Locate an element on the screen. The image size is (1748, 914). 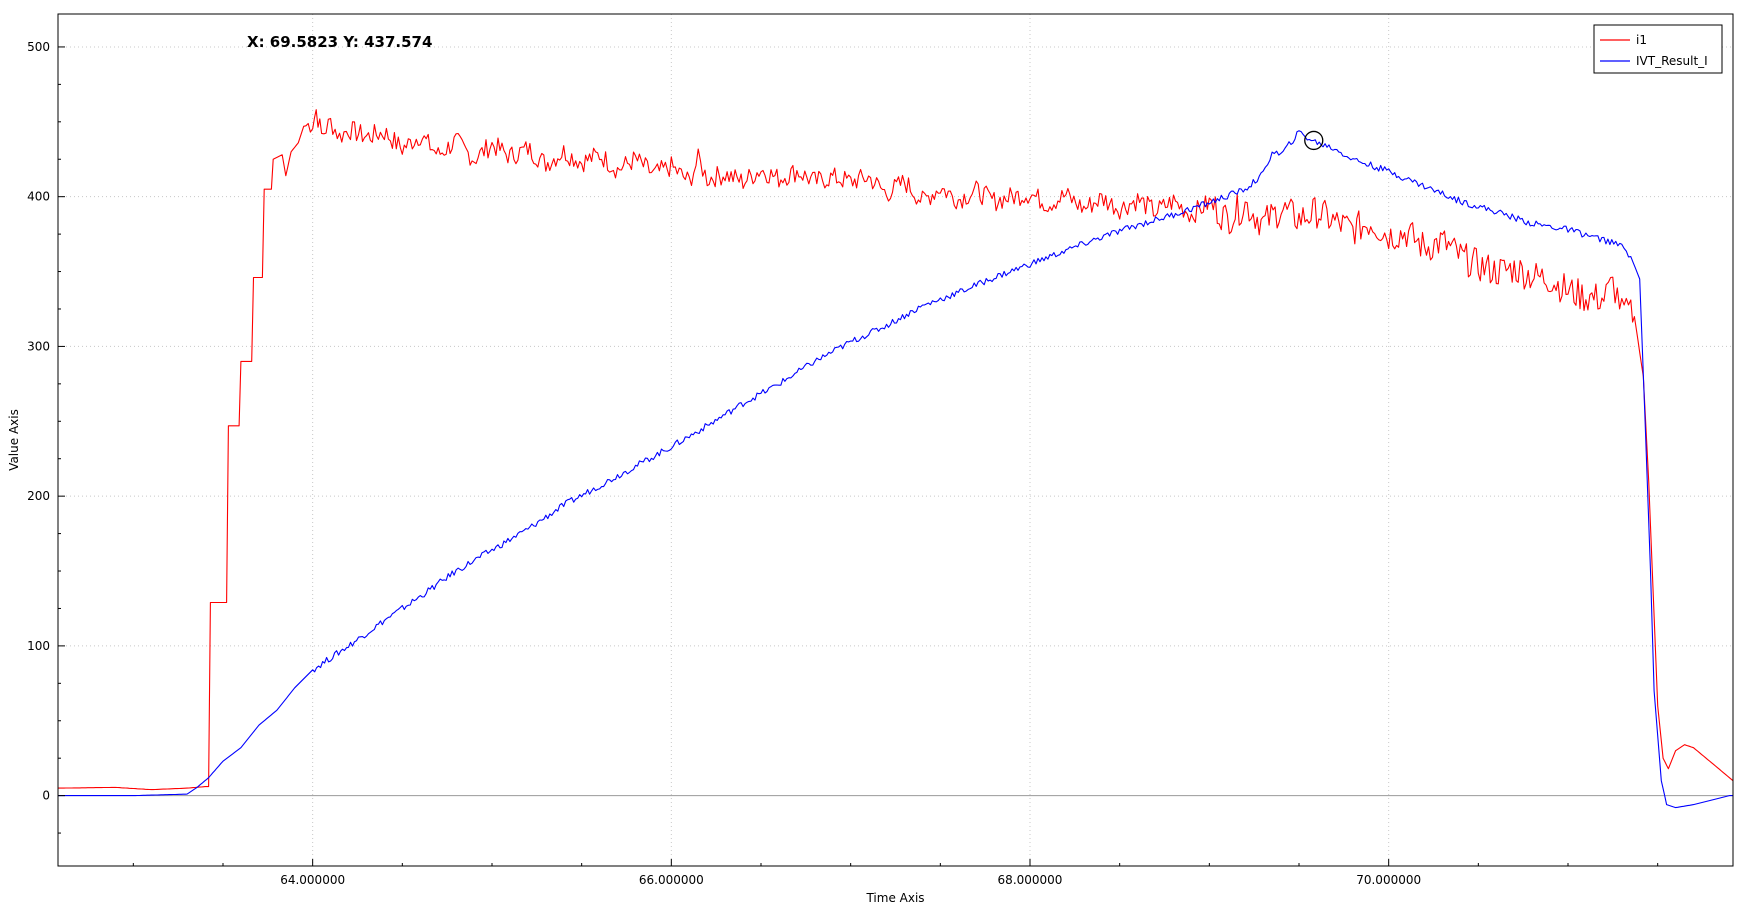
y-tick-label: 400 is located at coordinates (38, 197).